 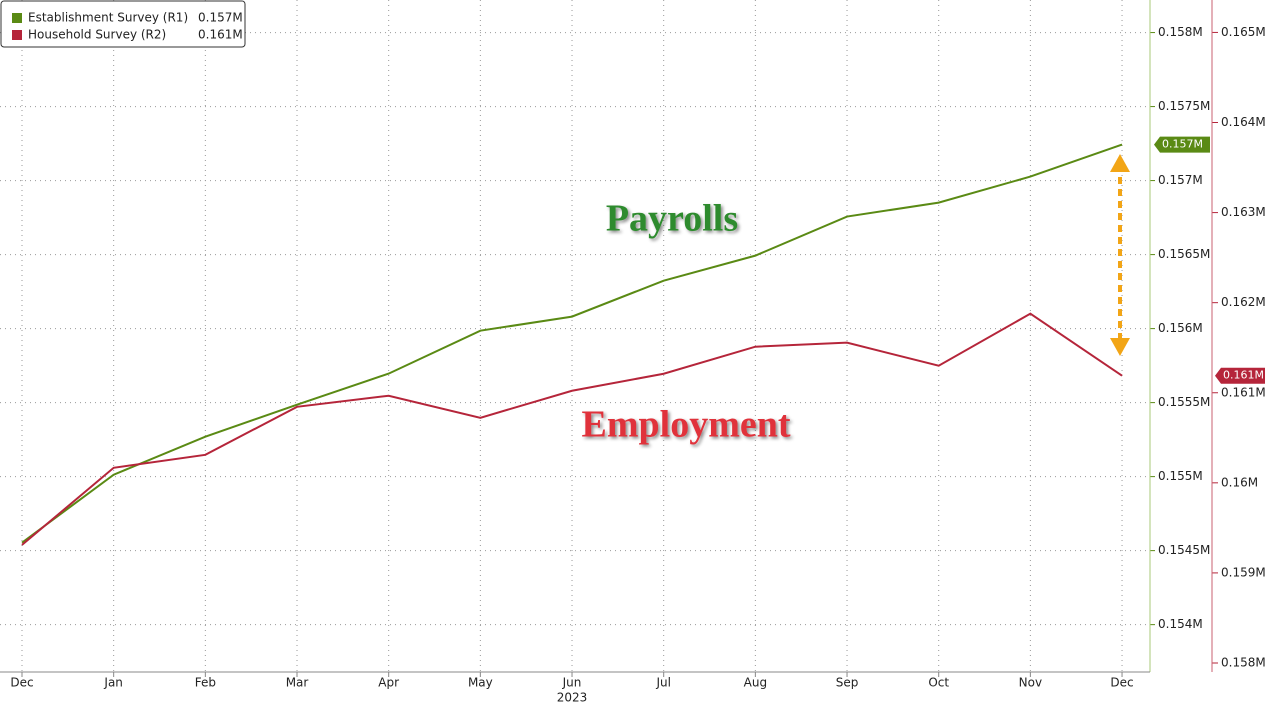 I want to click on last-value-label: 0.161M, so click(x=1243, y=375).